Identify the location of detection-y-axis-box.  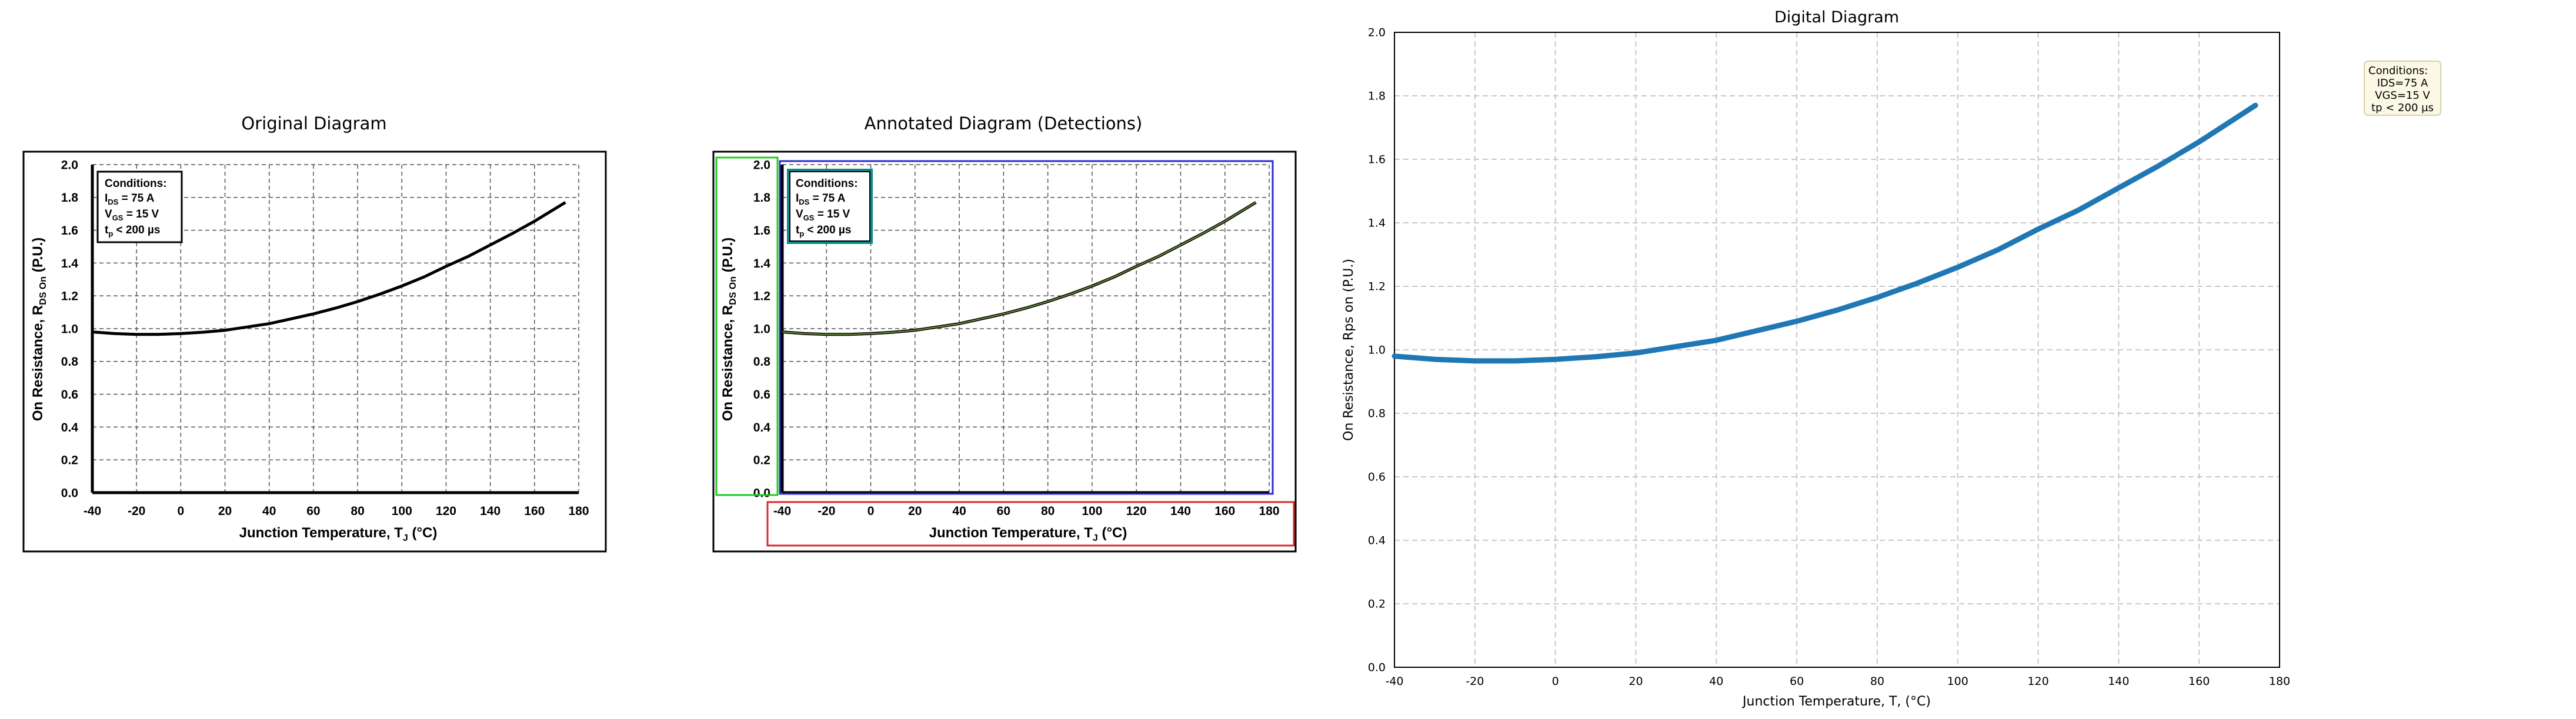
(747, 326).